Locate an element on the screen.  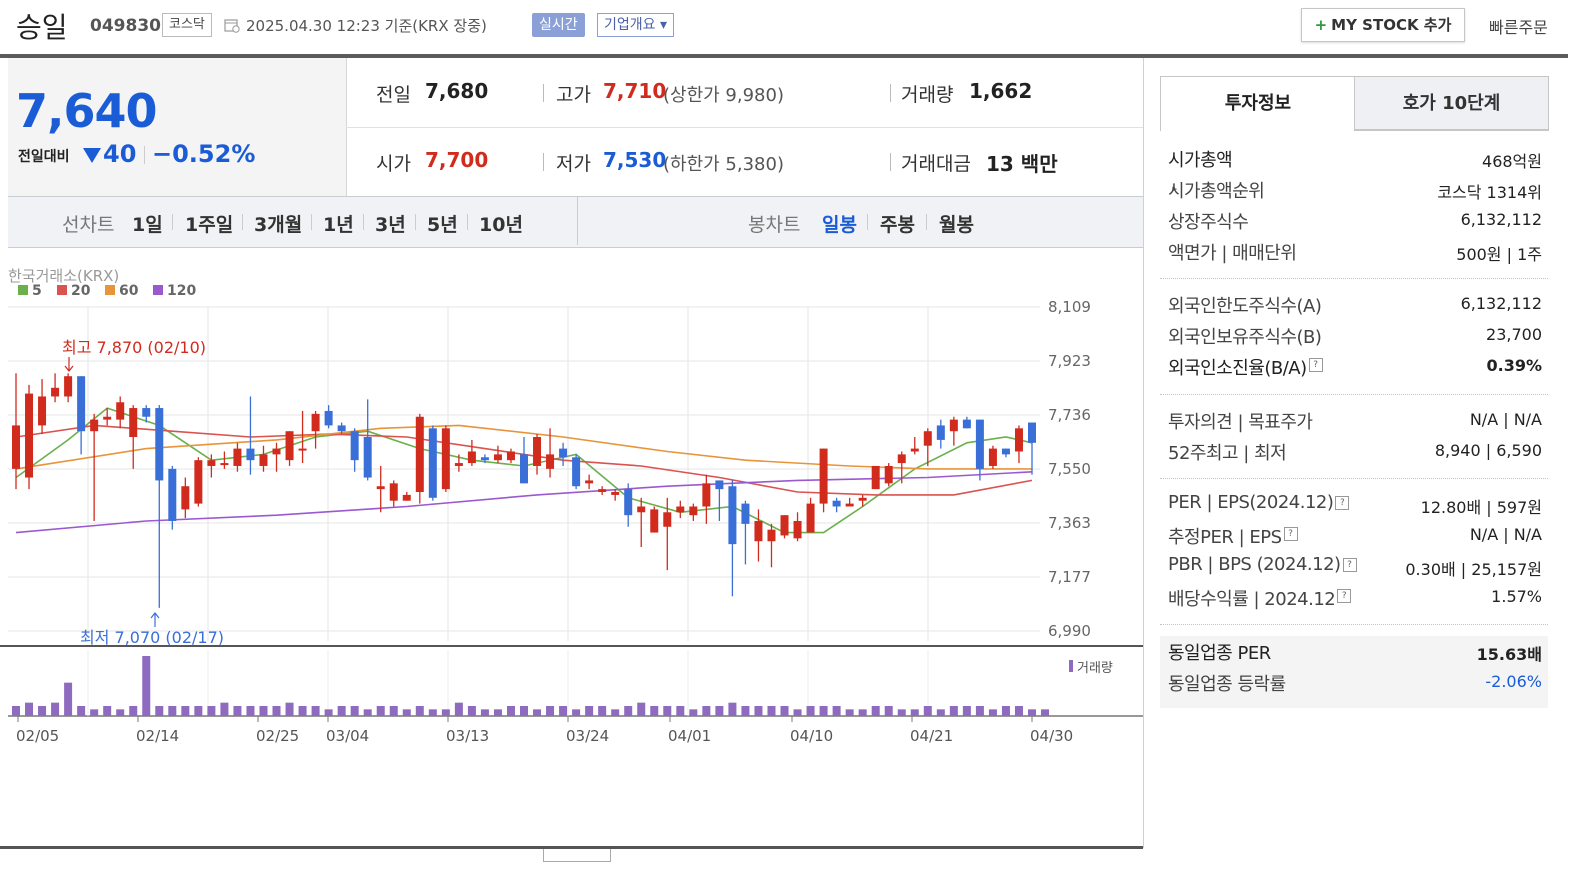
high-annotation: 최고 7,870 (02/10) is located at coordinates (134, 347).